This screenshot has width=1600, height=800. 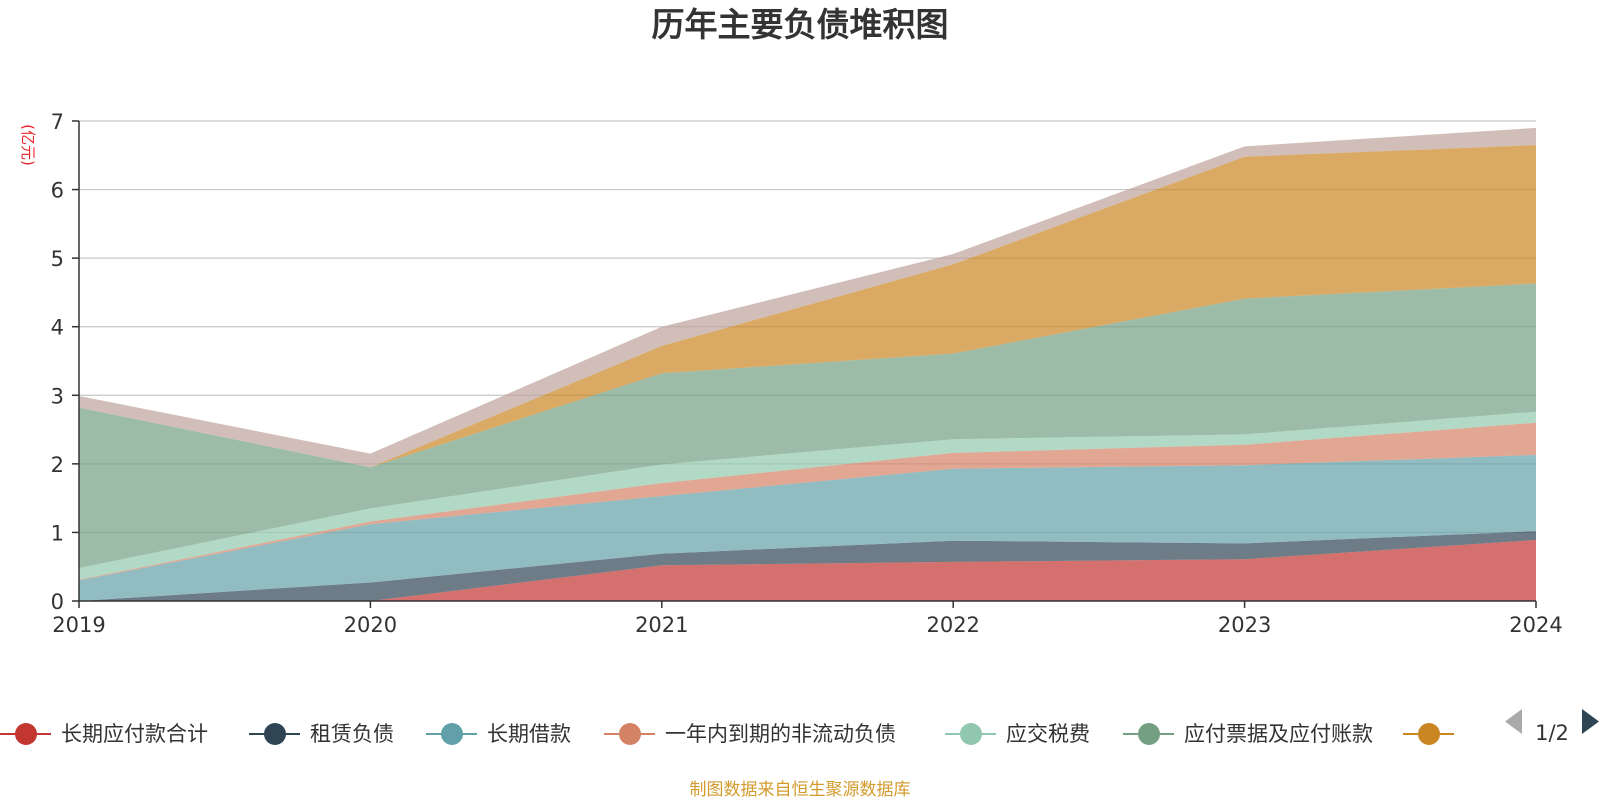 What do you see at coordinates (57, 191) in the screenshot?
I see `y-tick-label: 6` at bounding box center [57, 191].